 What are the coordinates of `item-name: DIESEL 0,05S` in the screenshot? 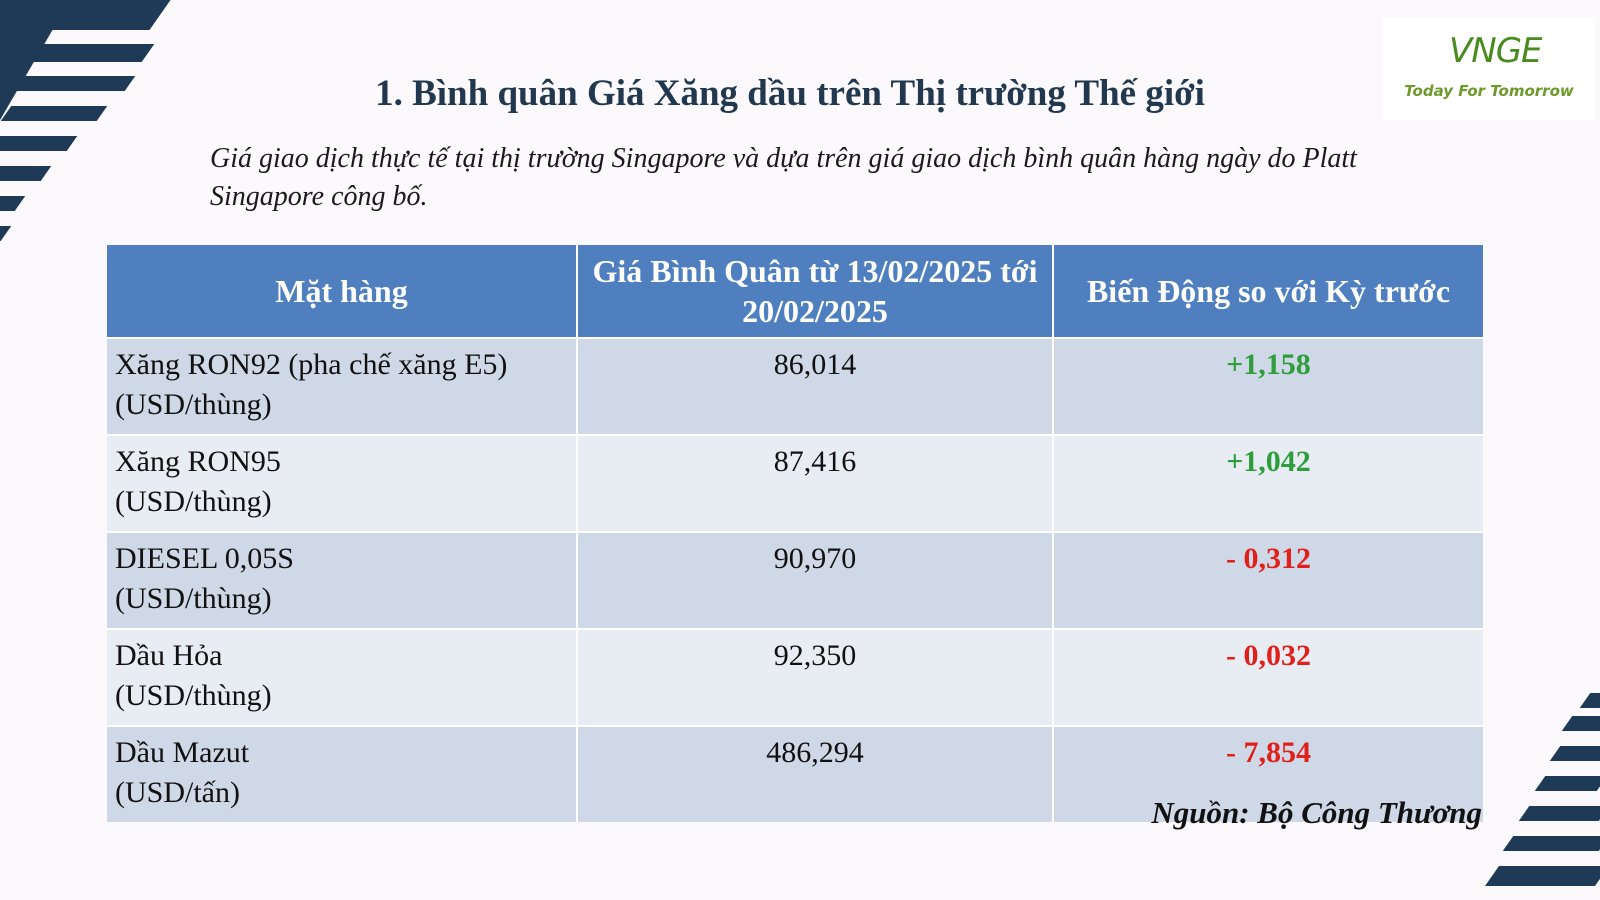 It's located at (204, 558).